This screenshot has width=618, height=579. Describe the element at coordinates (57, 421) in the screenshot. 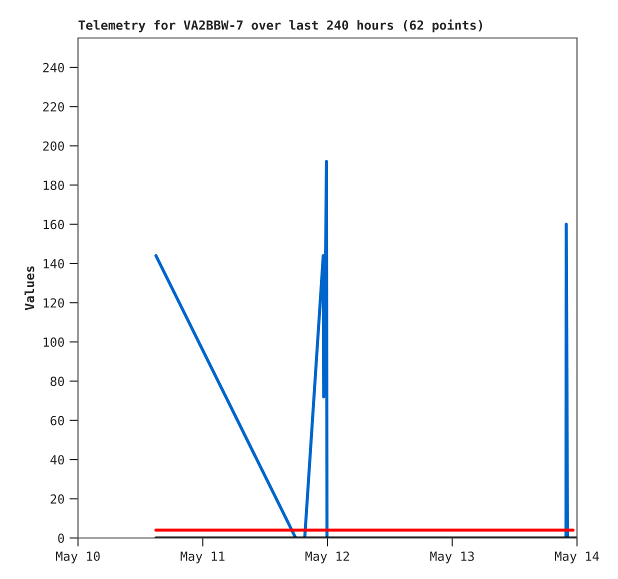

I see `y-tick-label: 60` at that location.